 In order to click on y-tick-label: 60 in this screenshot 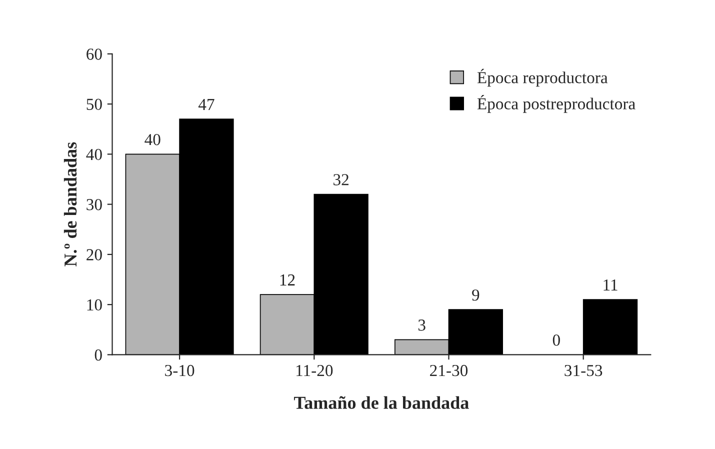, I will do `click(94, 54)`.